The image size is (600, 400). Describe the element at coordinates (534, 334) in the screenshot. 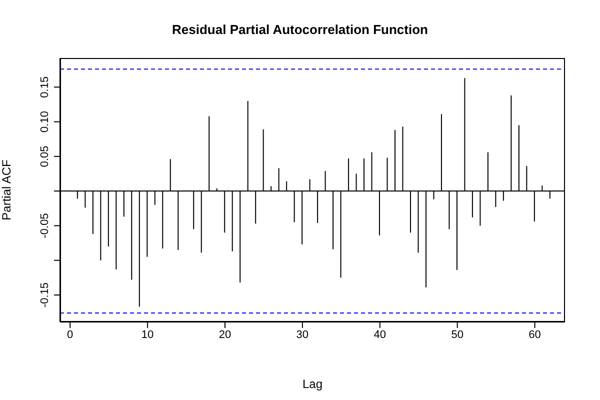

I see `x-tick-label: 60` at that location.